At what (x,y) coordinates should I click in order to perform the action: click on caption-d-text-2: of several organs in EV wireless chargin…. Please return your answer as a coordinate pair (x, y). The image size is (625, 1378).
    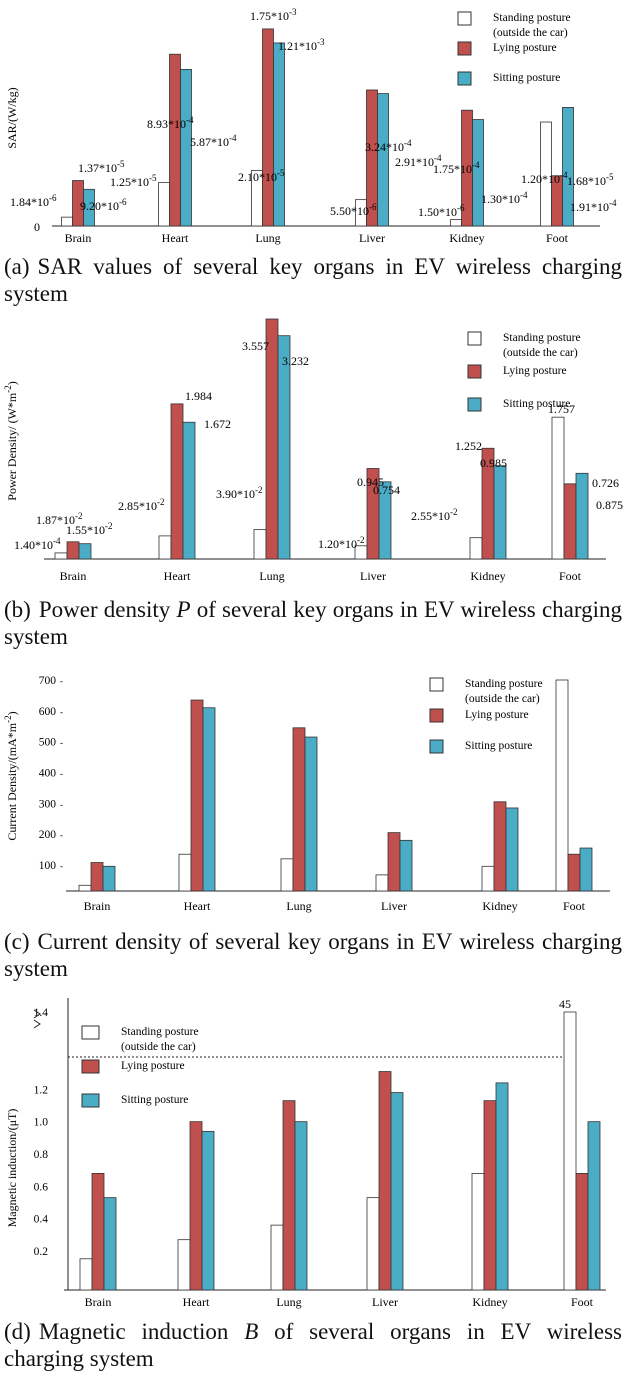
    Looking at the image, I should click on (313, 1345).